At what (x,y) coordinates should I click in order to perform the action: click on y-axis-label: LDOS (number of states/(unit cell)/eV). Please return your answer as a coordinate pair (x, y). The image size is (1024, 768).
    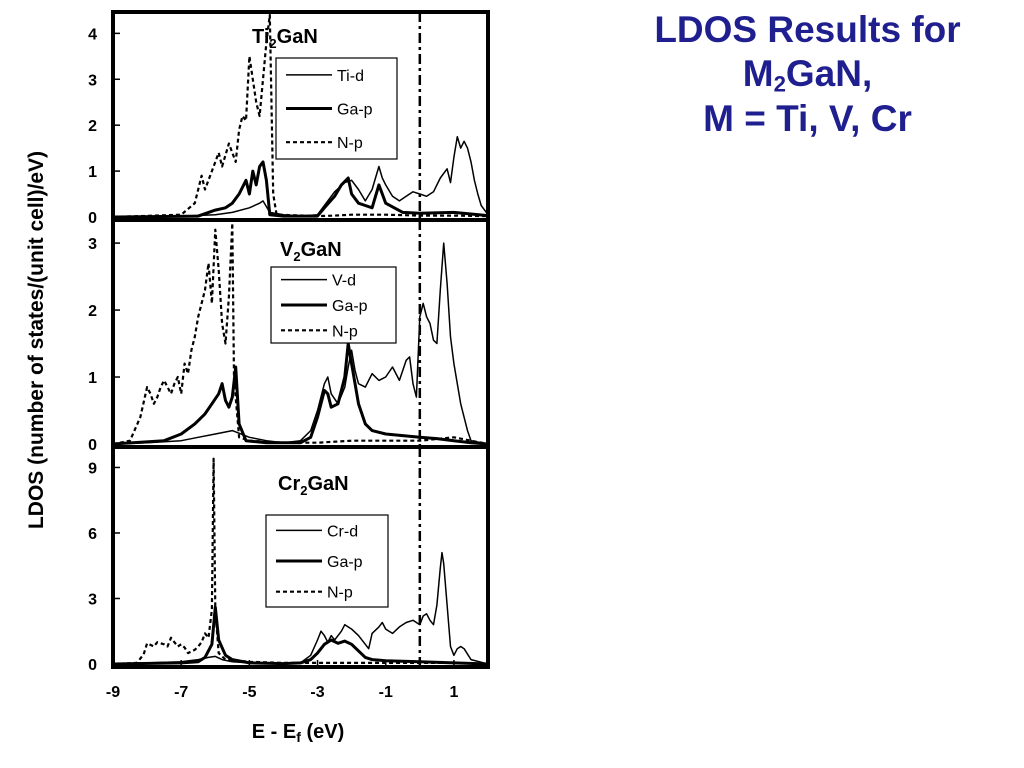
    Looking at the image, I should click on (36, 340).